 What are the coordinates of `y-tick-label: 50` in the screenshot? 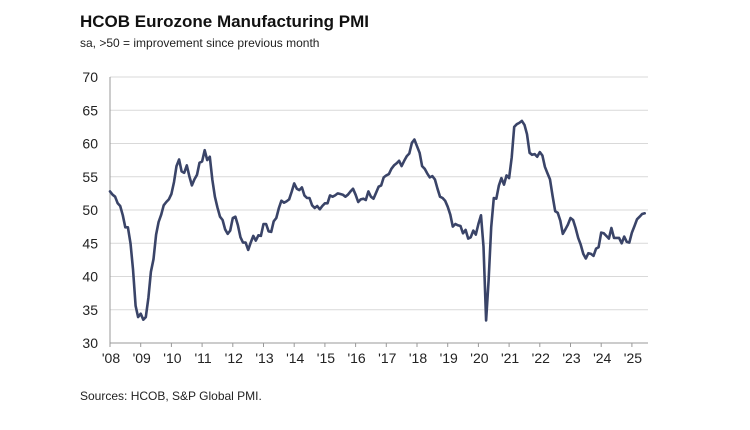 It's located at (90, 210).